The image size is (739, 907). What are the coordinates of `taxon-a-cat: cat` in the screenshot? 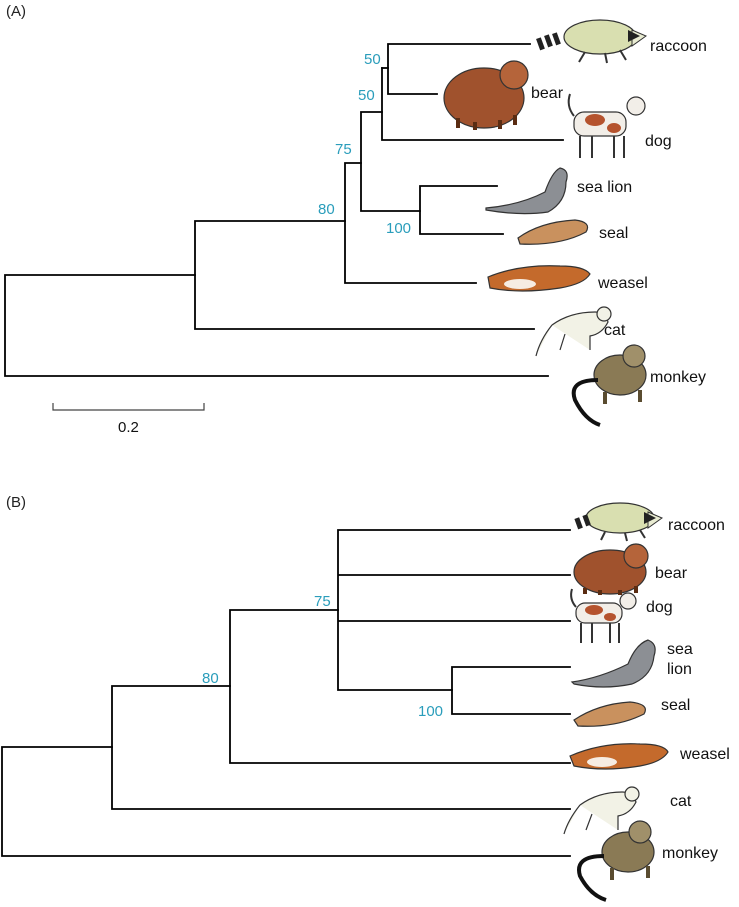 It's located at (615, 330).